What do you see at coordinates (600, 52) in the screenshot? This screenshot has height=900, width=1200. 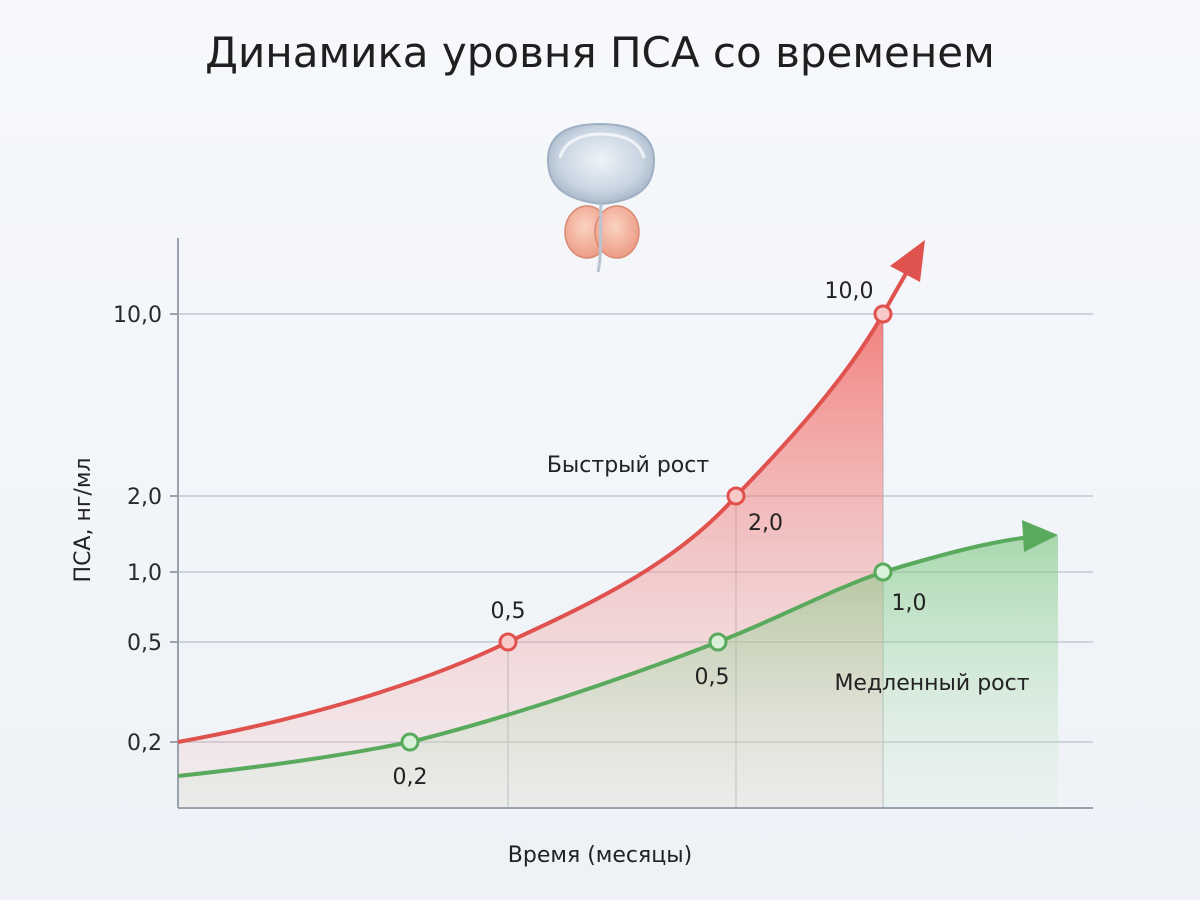 I see `chart-title: Динамика уровня ПСА со временем` at bounding box center [600, 52].